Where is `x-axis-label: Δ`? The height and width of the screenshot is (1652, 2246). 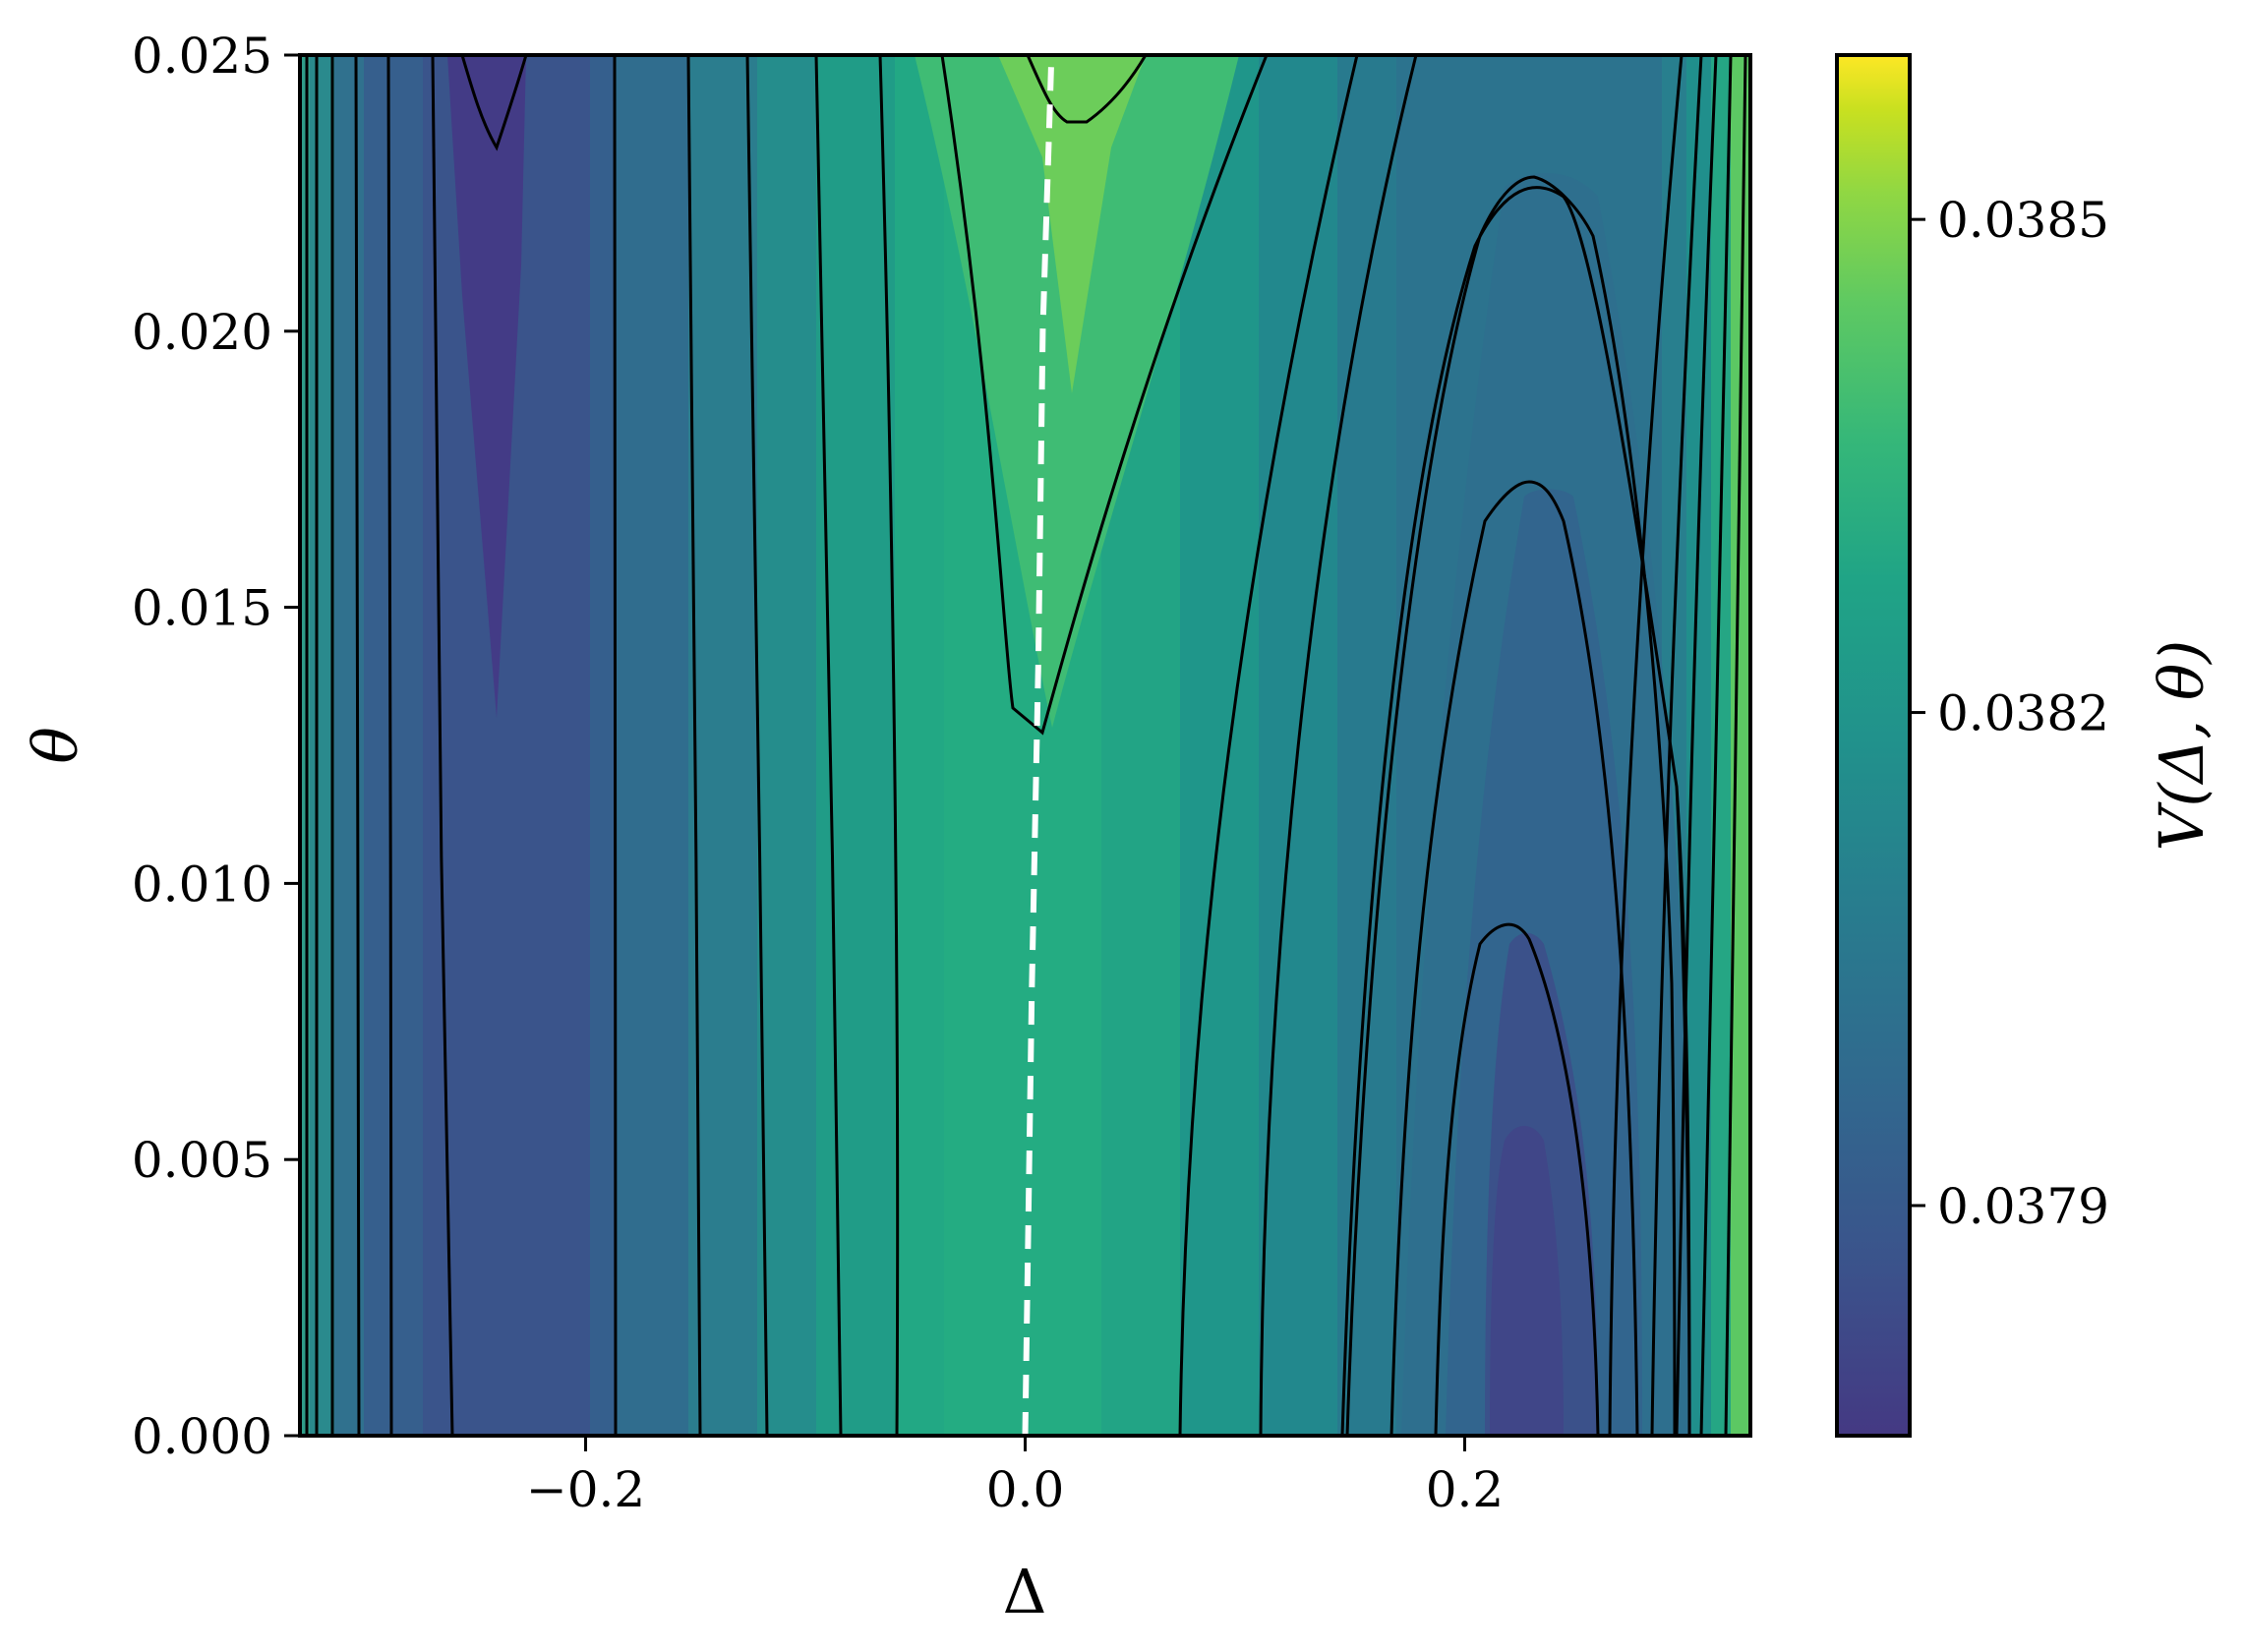
x-axis-label: Δ is located at coordinates (1025, 1591).